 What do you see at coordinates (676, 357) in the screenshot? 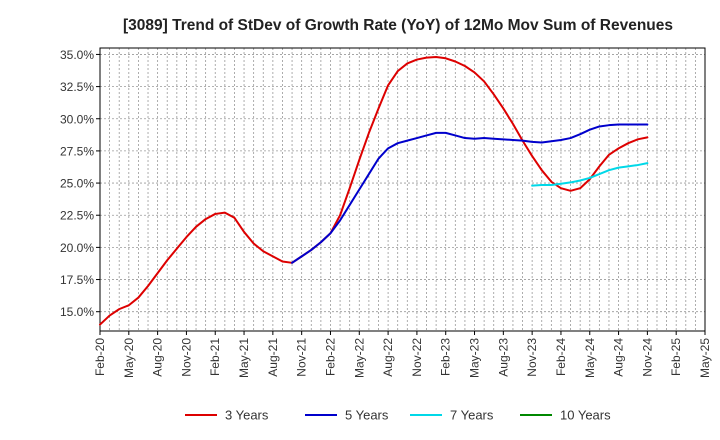
I see `x-tick-label: Feb-25` at bounding box center [676, 357].